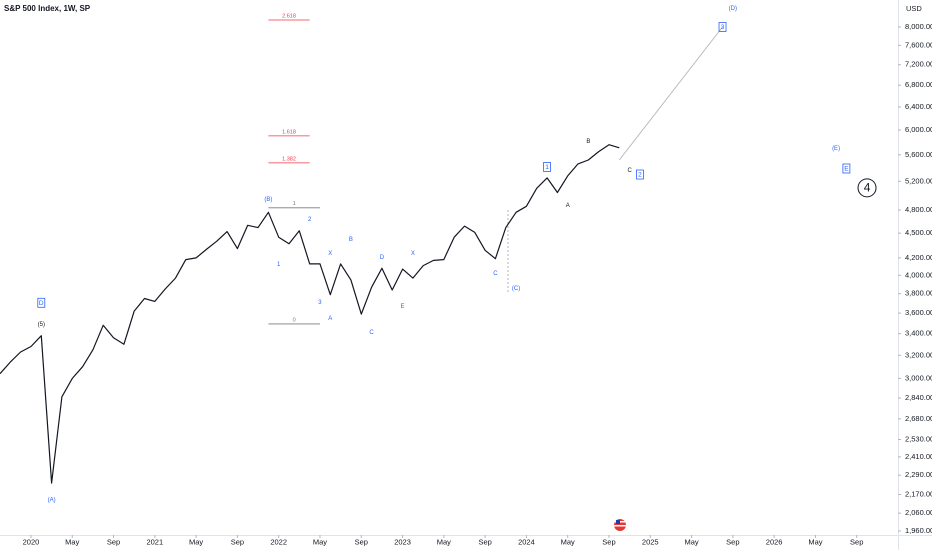 The width and height of the screenshot is (932, 550). I want to click on x-tick-label: 2023, so click(402, 541).